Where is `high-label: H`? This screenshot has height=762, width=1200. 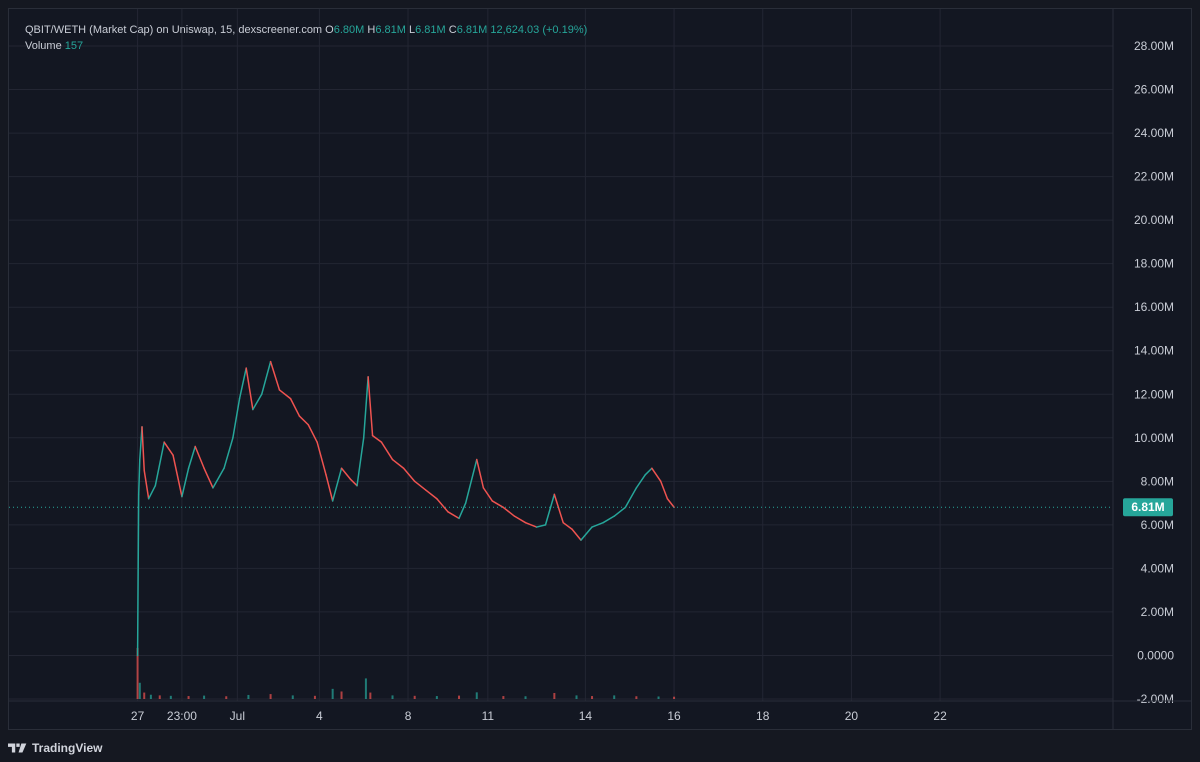
high-label: H is located at coordinates (371, 30).